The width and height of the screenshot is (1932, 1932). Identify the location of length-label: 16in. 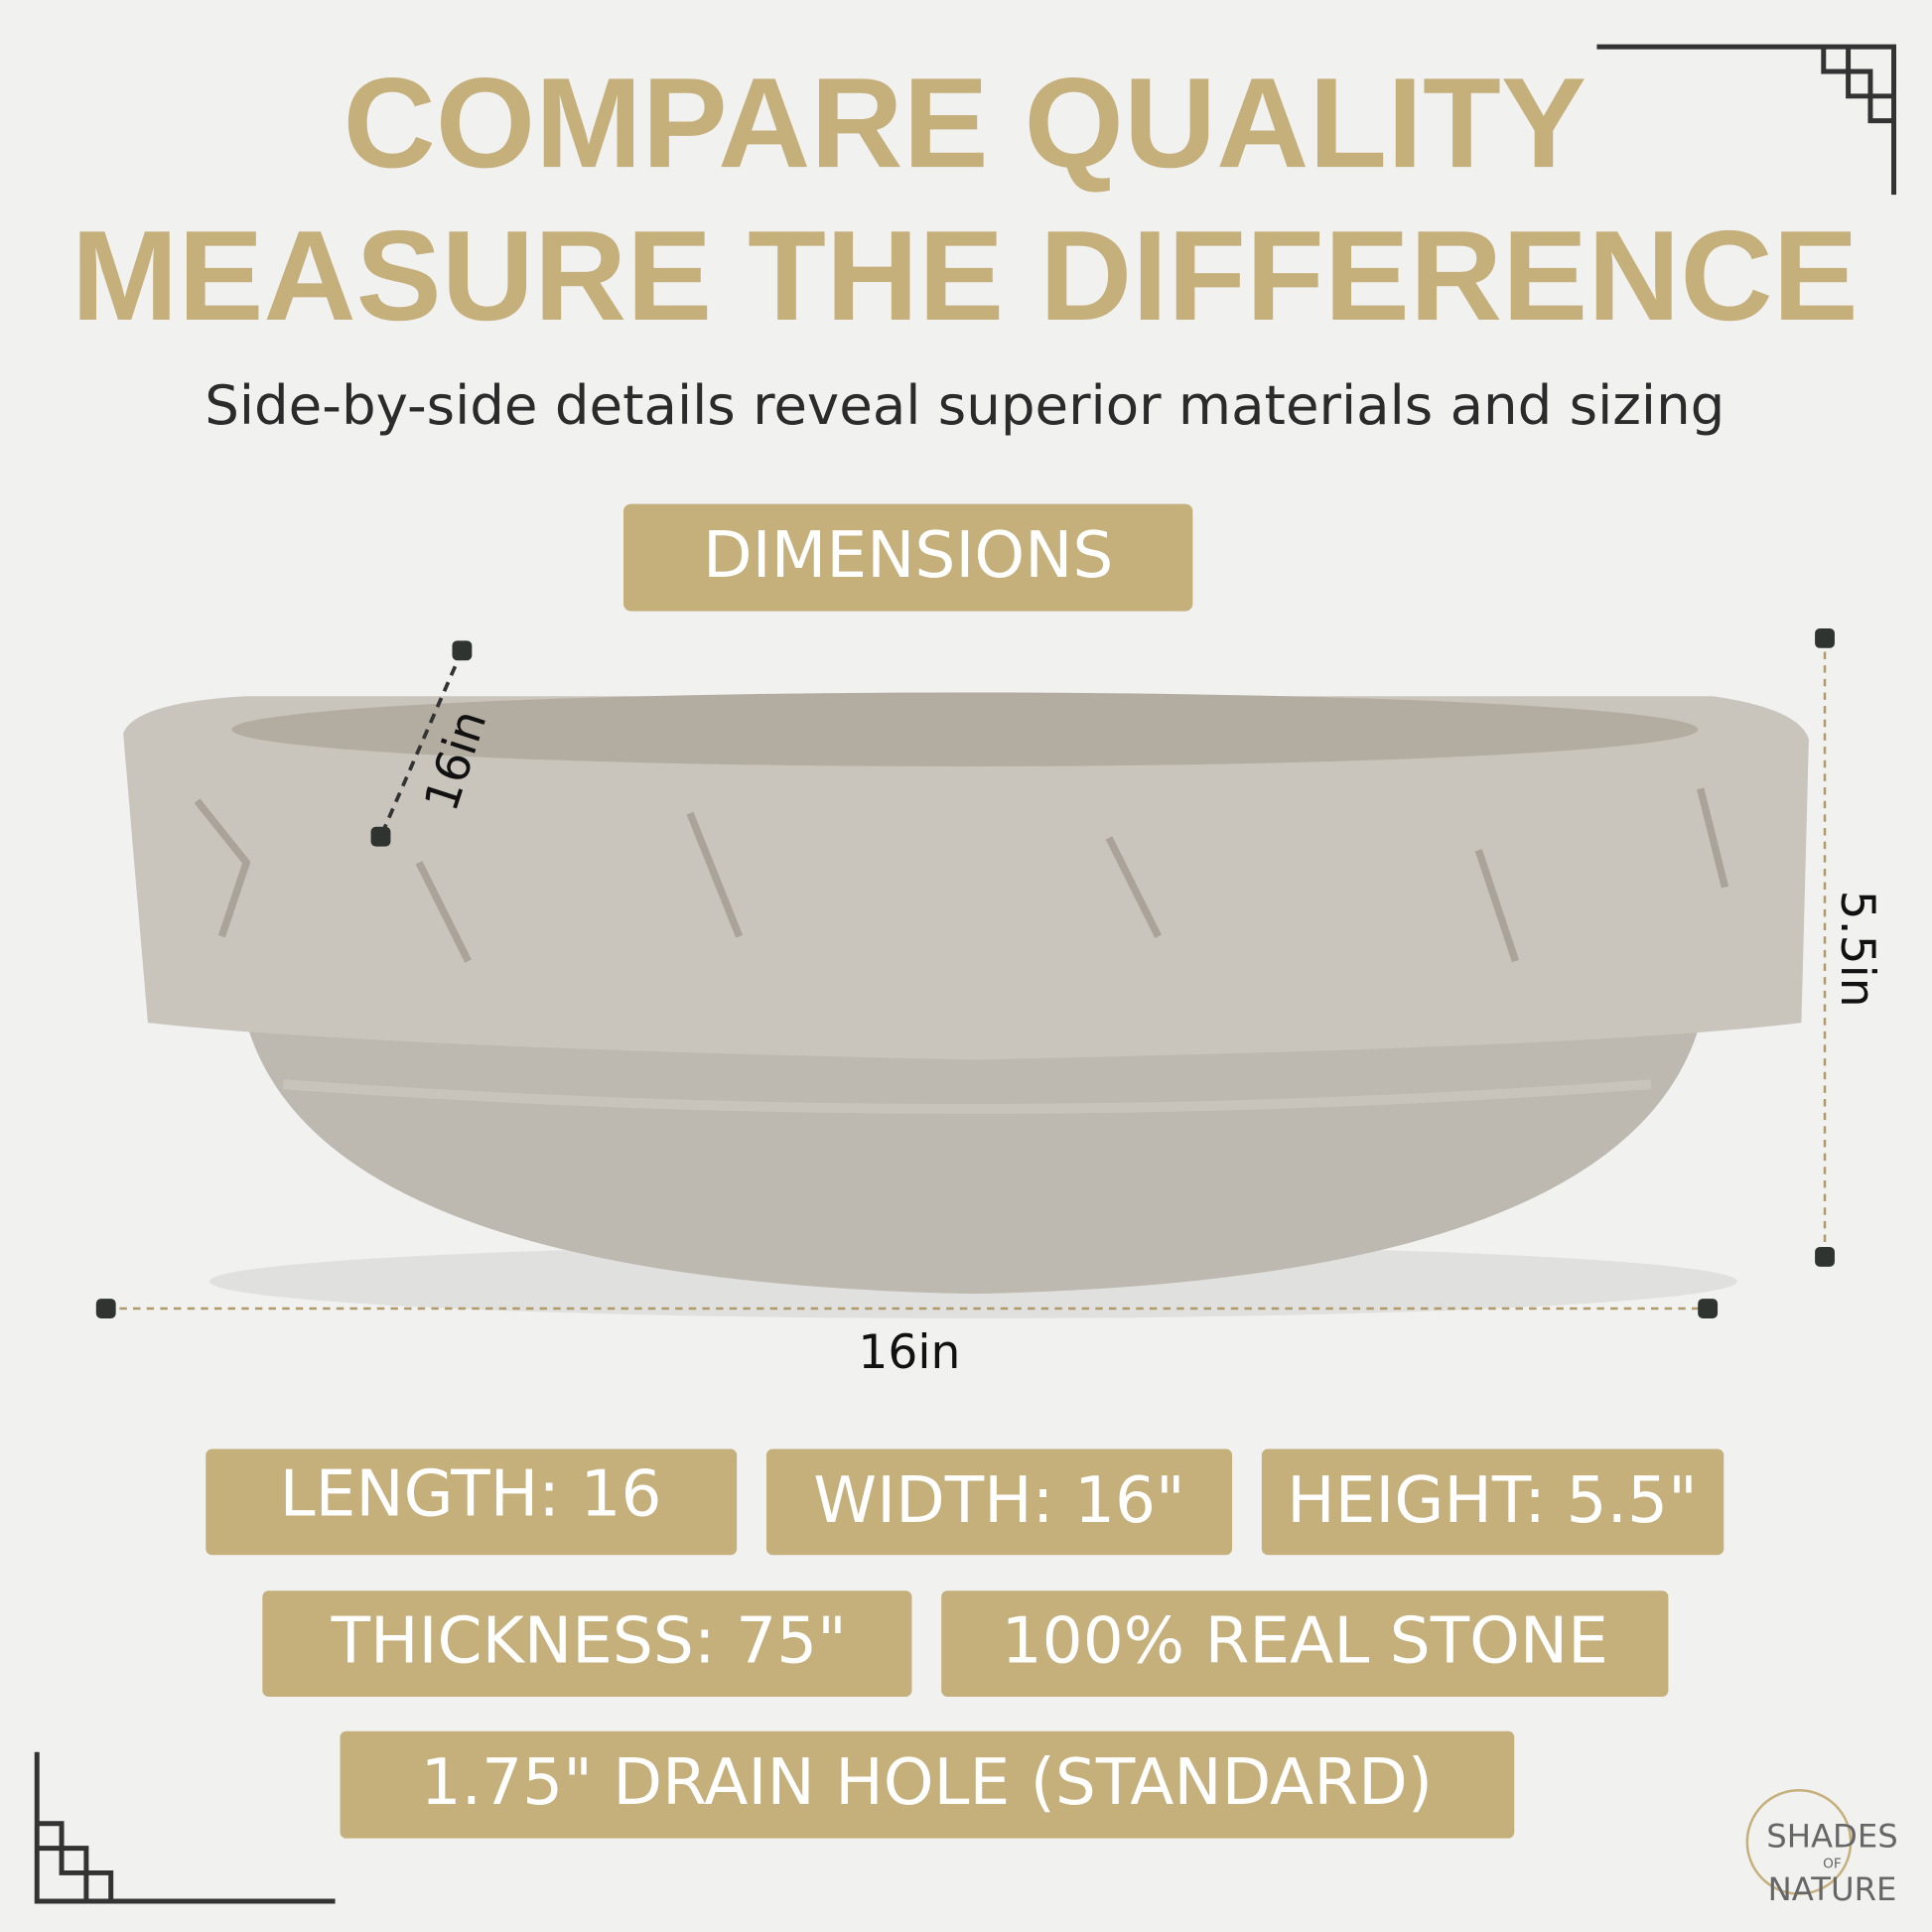
(909, 1353).